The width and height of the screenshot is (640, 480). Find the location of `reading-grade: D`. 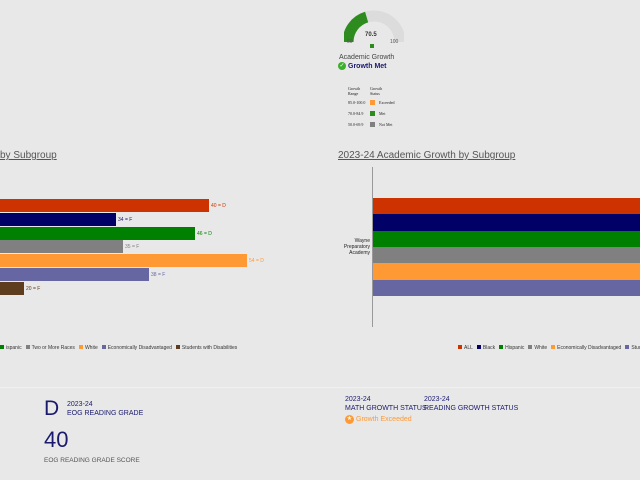

reading-grade: D is located at coordinates (52, 408).